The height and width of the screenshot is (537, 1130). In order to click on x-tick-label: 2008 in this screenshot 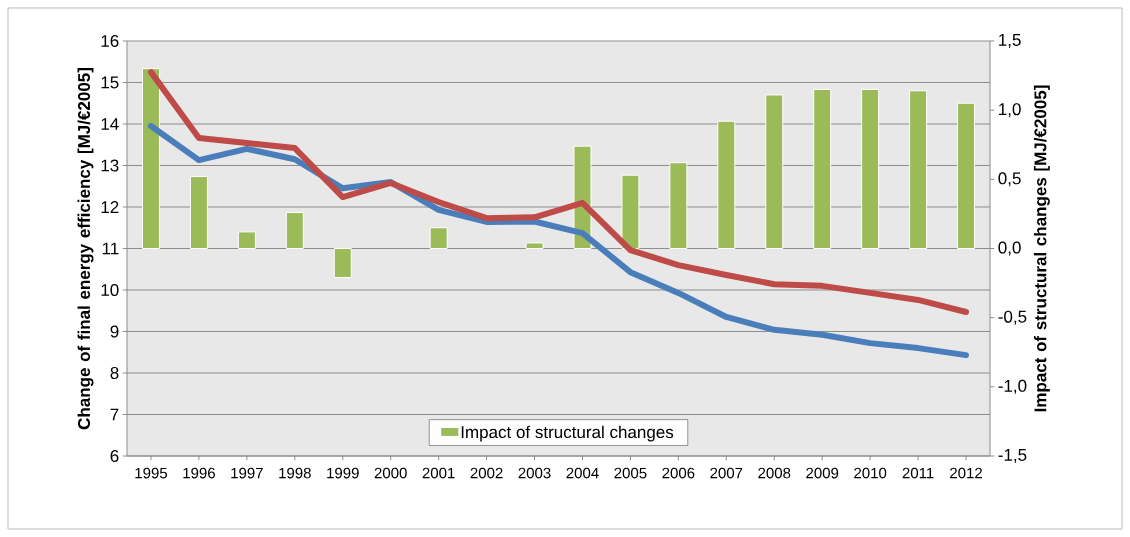, I will do `click(774, 473)`.